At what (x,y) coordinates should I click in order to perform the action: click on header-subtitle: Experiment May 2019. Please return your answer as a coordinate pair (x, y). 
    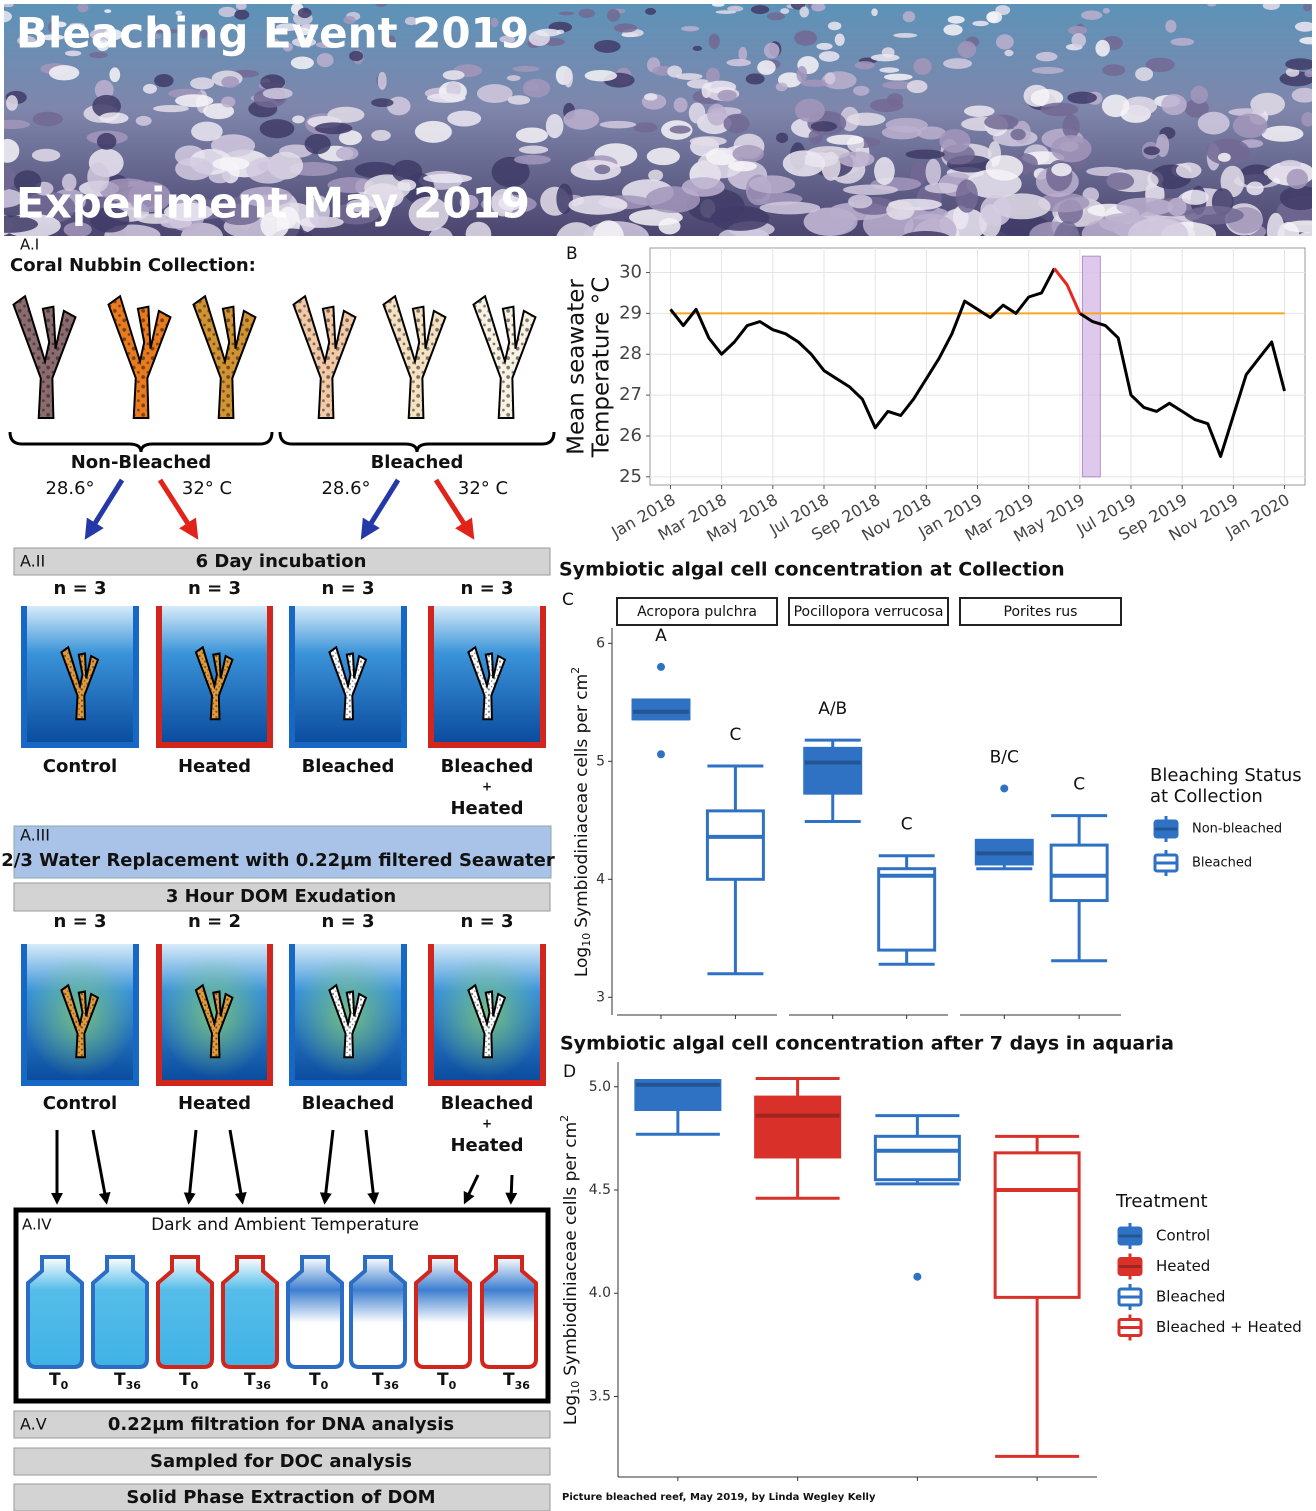
    Looking at the image, I should click on (273, 203).